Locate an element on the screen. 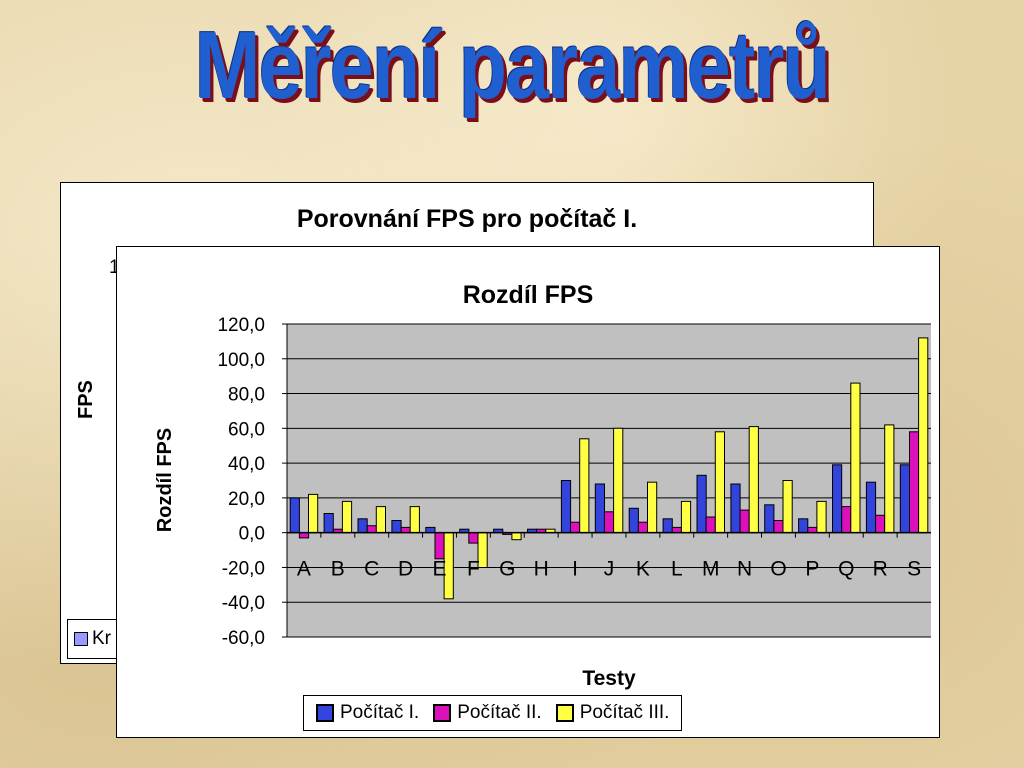 This screenshot has height=768, width=1024. x-tick-label: J is located at coordinates (609, 569).